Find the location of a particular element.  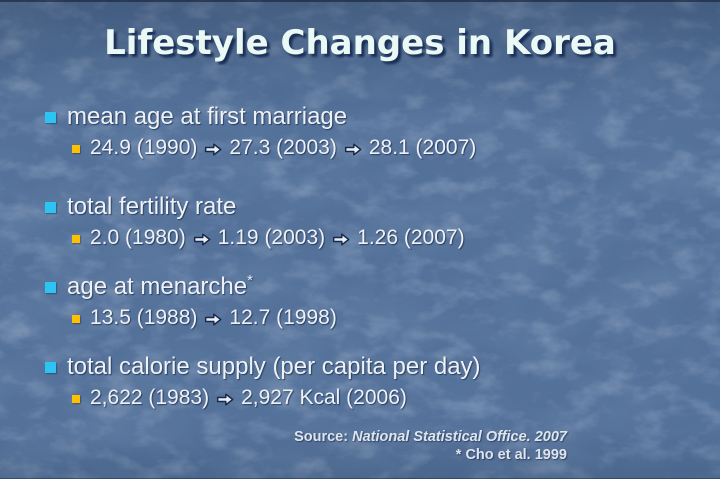

bullet-values: 2,622 (1983) 2,927 Kcal (2006) is located at coordinates (248, 398).